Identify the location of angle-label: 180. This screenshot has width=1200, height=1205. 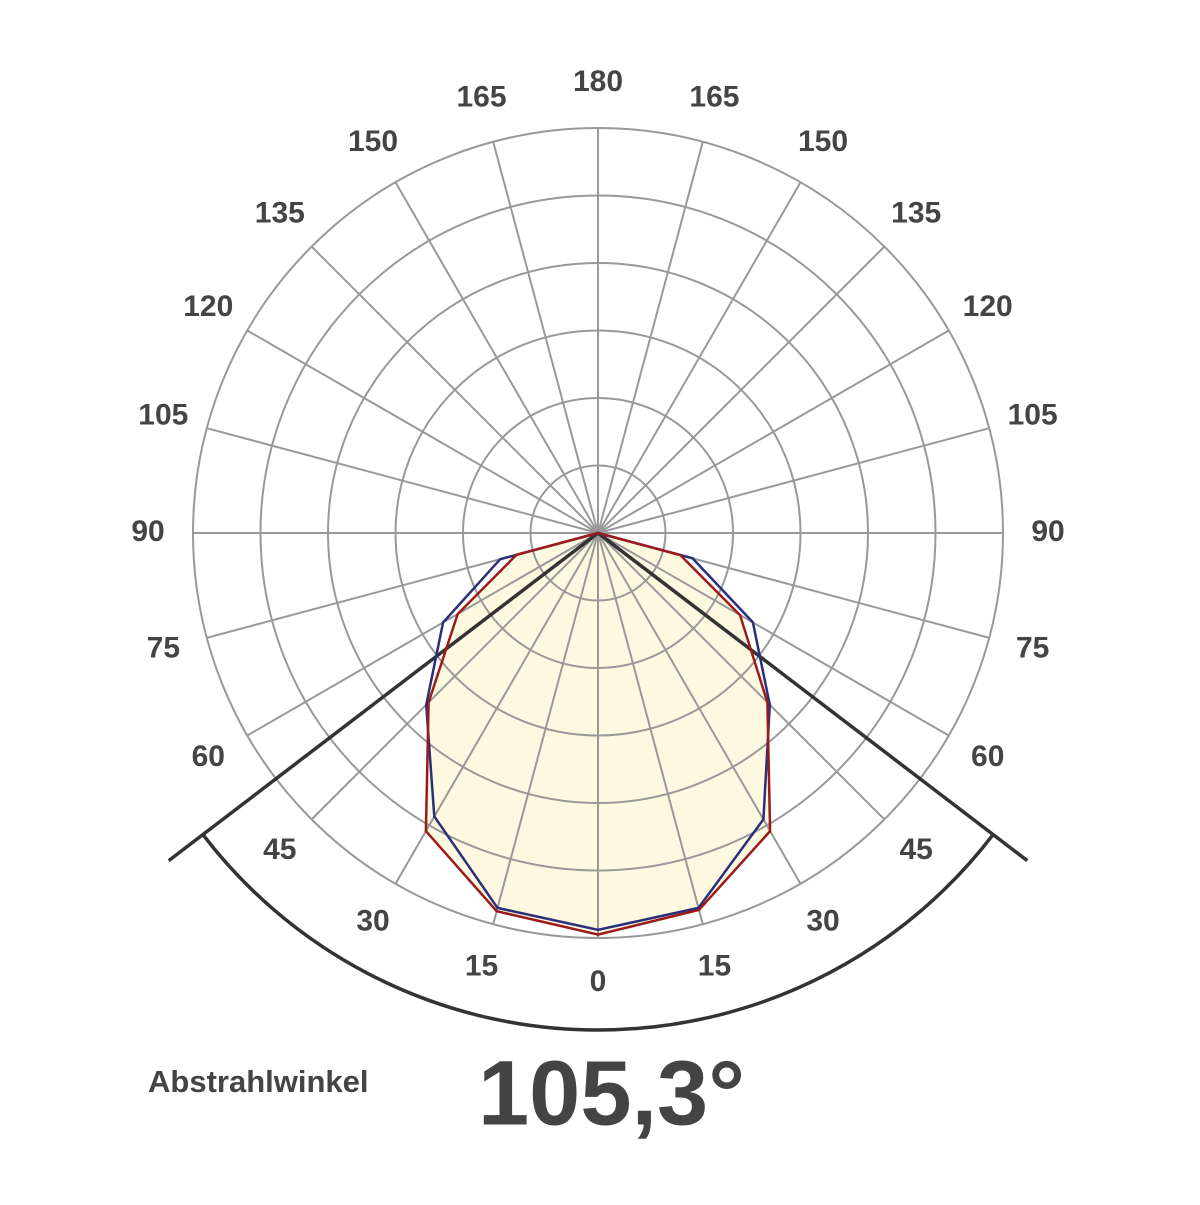
(598, 81).